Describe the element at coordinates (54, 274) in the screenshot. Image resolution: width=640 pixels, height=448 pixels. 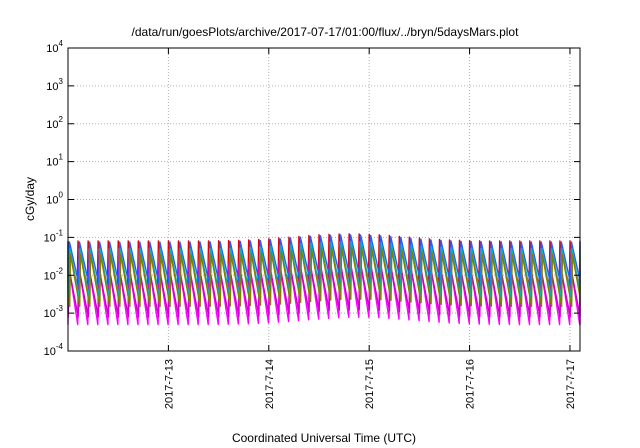
I see `y-tick-label: 10⁻²` at that location.